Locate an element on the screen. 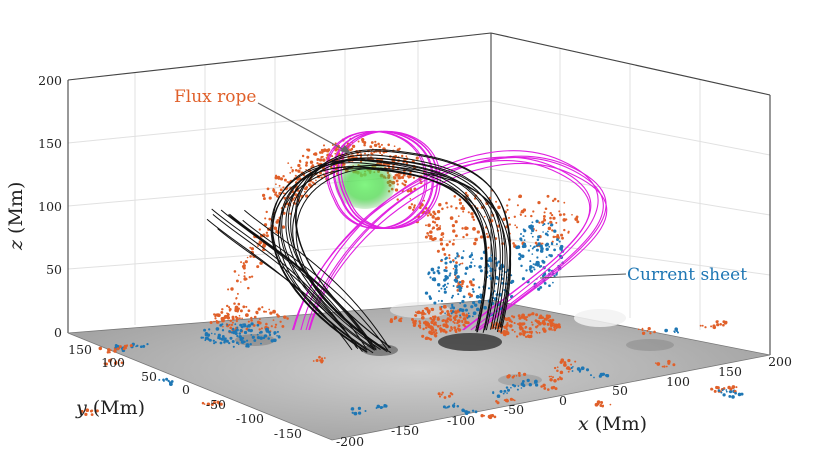  x-tick: -50 is located at coordinates (514, 409).